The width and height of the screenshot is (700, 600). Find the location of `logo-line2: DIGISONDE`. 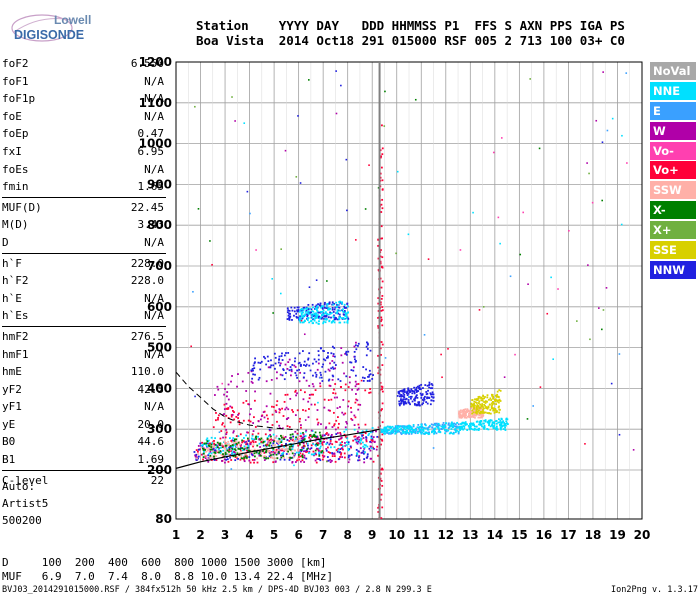

logo-line2: DIGISONDE is located at coordinates (49, 35).